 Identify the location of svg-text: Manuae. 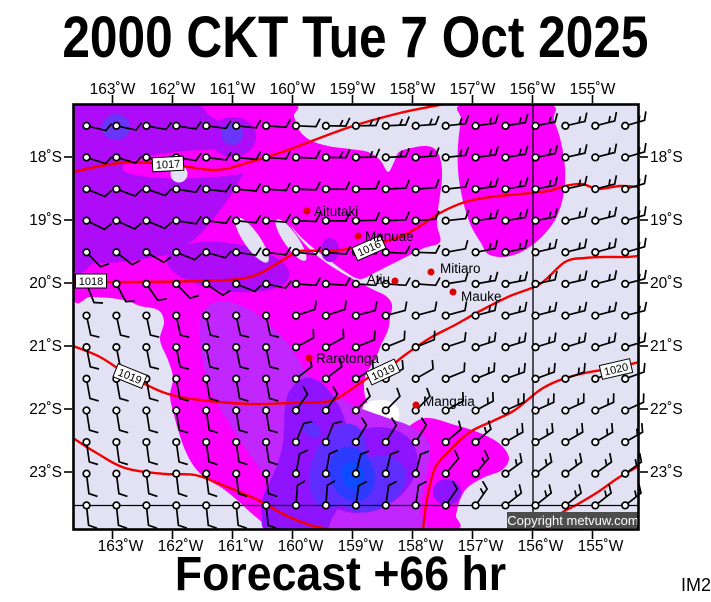
(389, 236).